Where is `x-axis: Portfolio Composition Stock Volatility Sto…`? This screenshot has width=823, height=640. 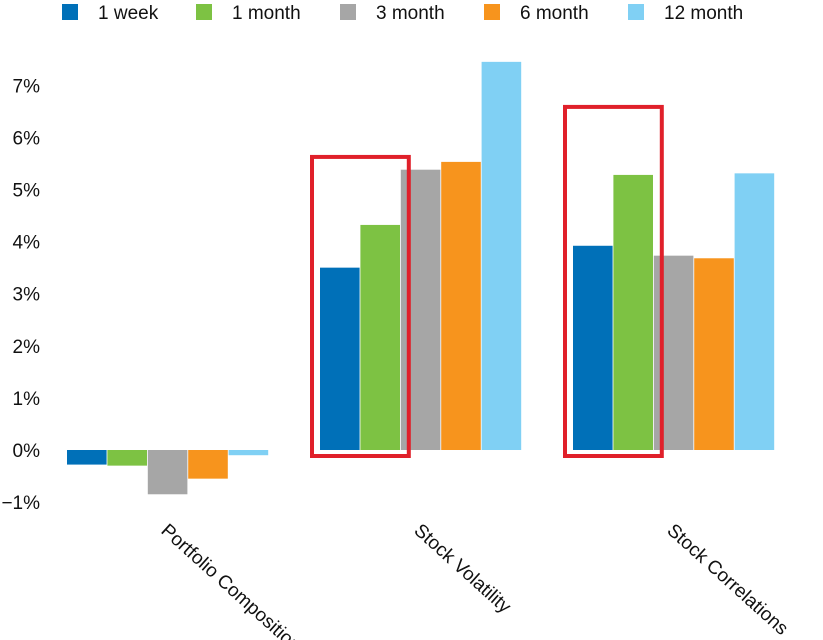
x-axis: Portfolio Composition Stock Volatility Sto… is located at coordinates (474, 580).